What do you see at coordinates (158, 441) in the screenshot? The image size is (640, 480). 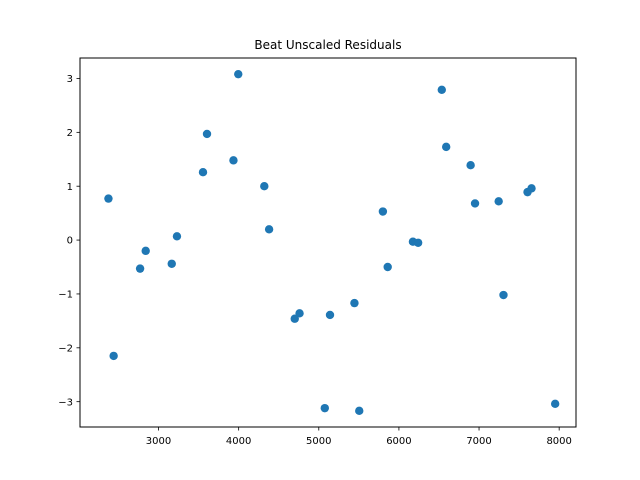 I see `x-tick-label: 3000` at bounding box center [158, 441].